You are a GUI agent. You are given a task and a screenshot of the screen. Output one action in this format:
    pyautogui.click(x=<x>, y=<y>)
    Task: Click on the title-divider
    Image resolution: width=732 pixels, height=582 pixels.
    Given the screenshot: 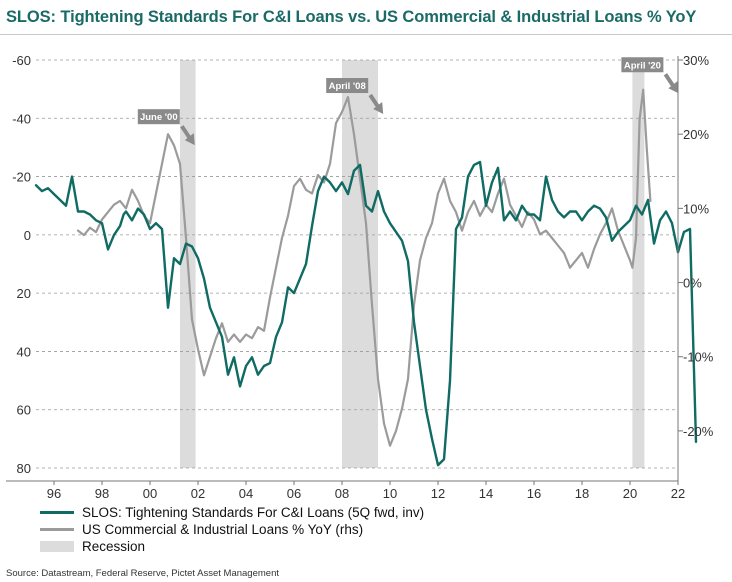 What is the action you would take?
    pyautogui.click(x=366, y=34)
    